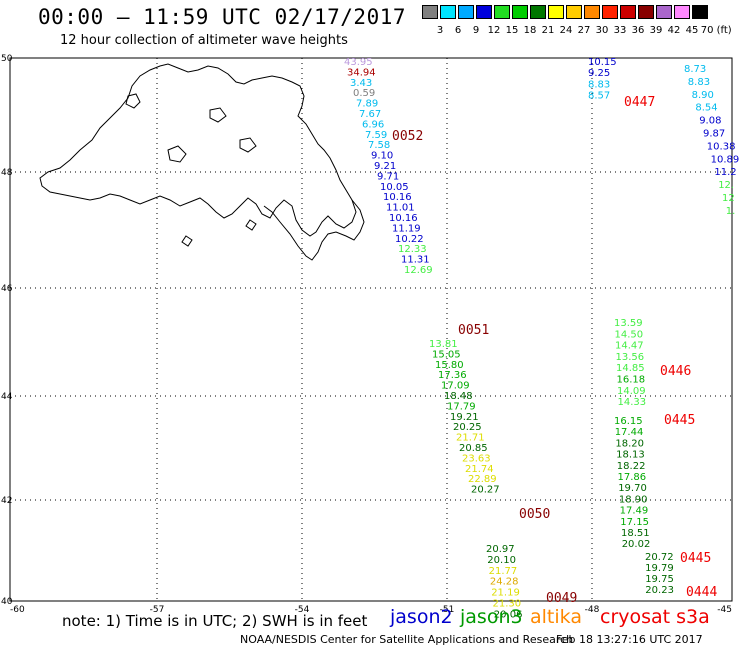 This screenshot has width=740, height=650. What do you see at coordinates (674, 30) in the screenshot?
I see `scale-label: 42` at bounding box center [674, 30].